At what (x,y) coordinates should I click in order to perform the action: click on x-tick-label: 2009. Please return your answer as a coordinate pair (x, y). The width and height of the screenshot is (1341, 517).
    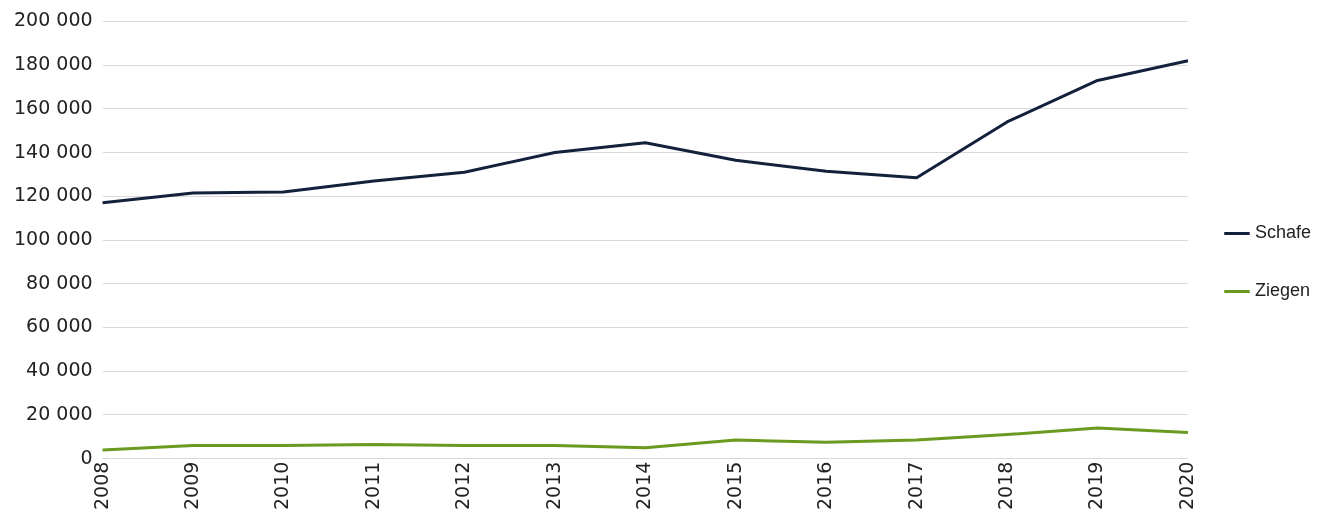
    Looking at the image, I should click on (190, 486).